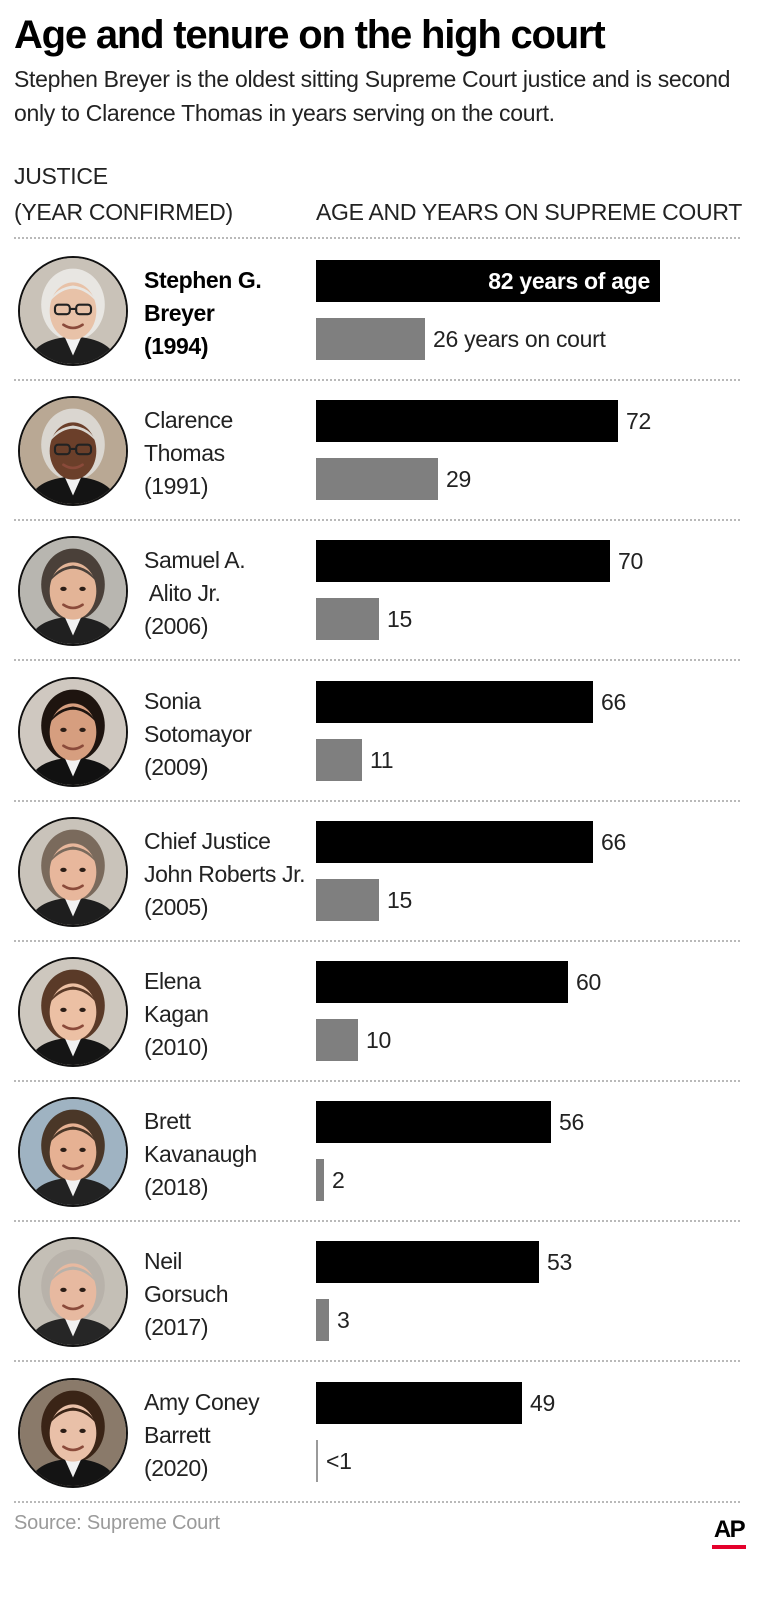  What do you see at coordinates (176, 1014) in the screenshot?
I see `justice-name: Elena Kagan (2010)` at bounding box center [176, 1014].